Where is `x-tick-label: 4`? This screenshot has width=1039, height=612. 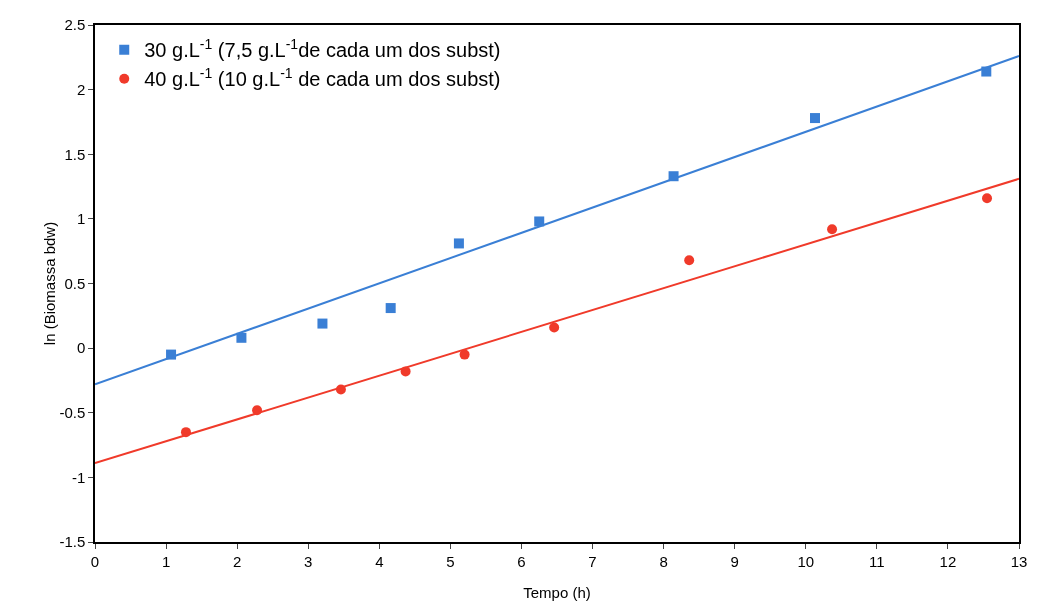 x-tick-label: 4 is located at coordinates (379, 561).